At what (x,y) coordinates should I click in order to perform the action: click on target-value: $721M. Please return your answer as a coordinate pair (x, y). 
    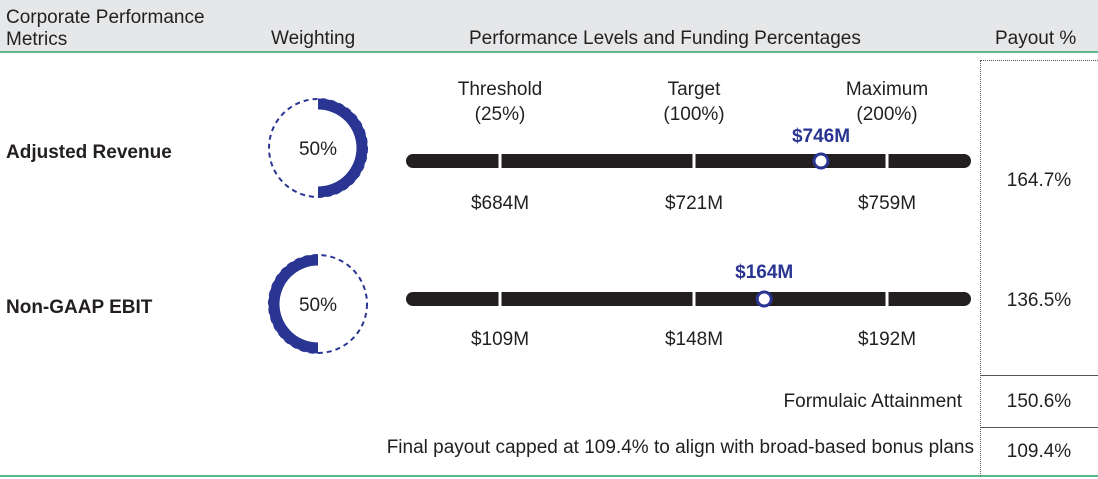
    Looking at the image, I should click on (694, 203).